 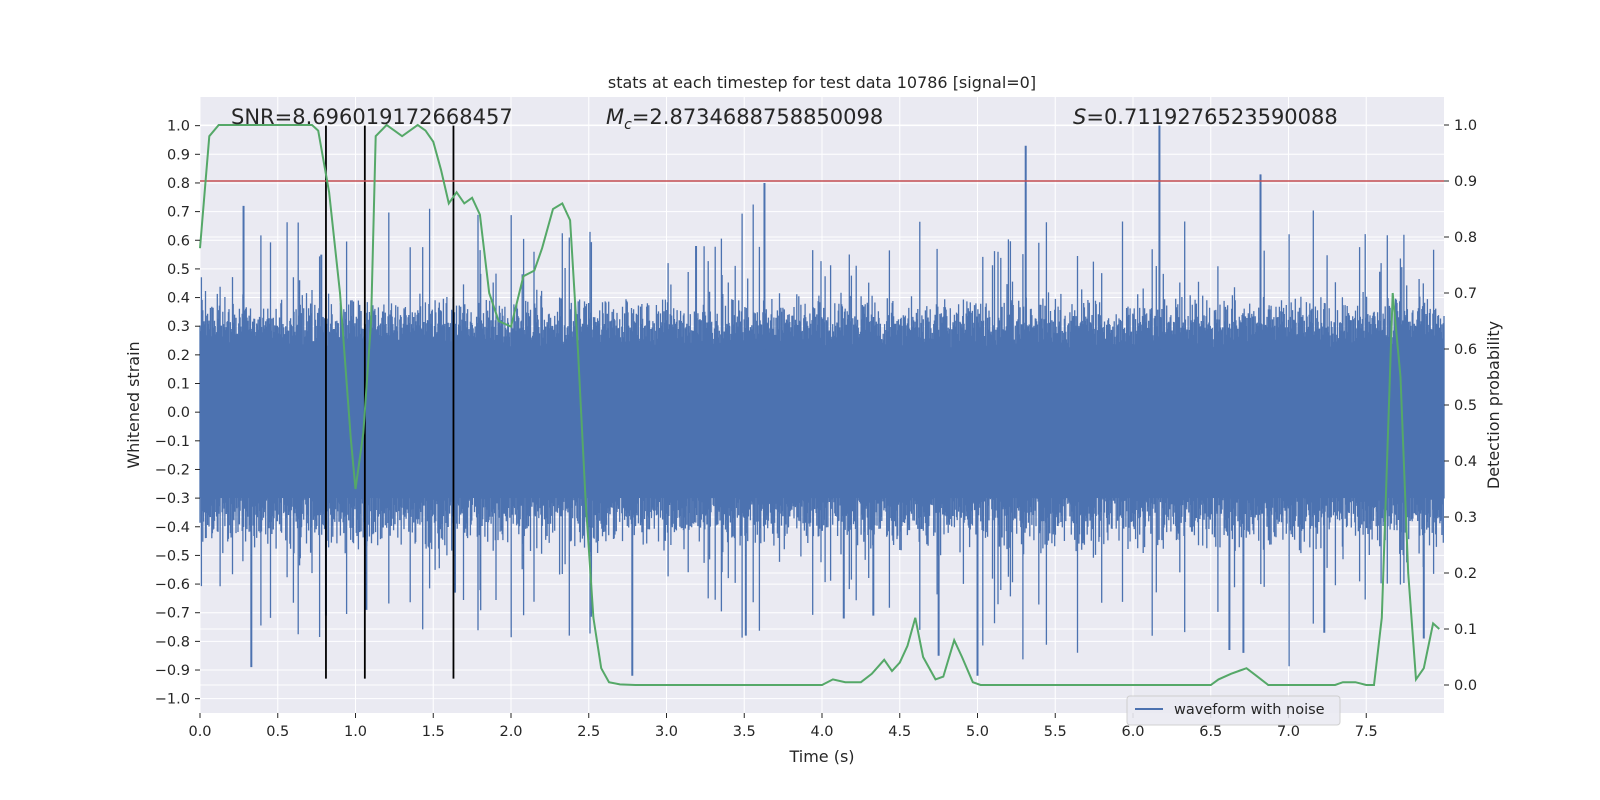 What do you see at coordinates (1288, 732) in the screenshot?
I see `x-tick-label: 7.0` at bounding box center [1288, 732].